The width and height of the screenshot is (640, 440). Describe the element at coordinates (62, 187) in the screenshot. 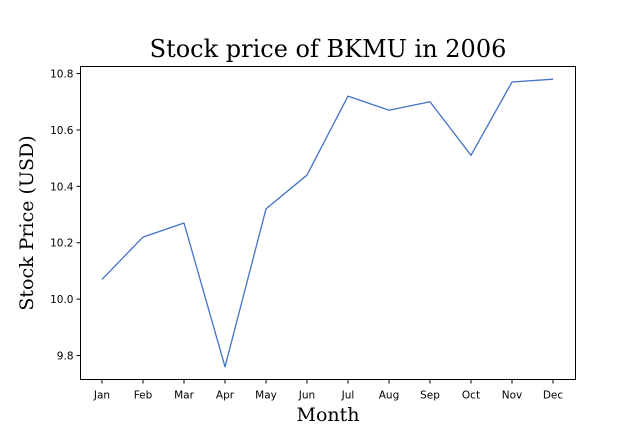

I see `y-tick-label: 10.4` at that location.